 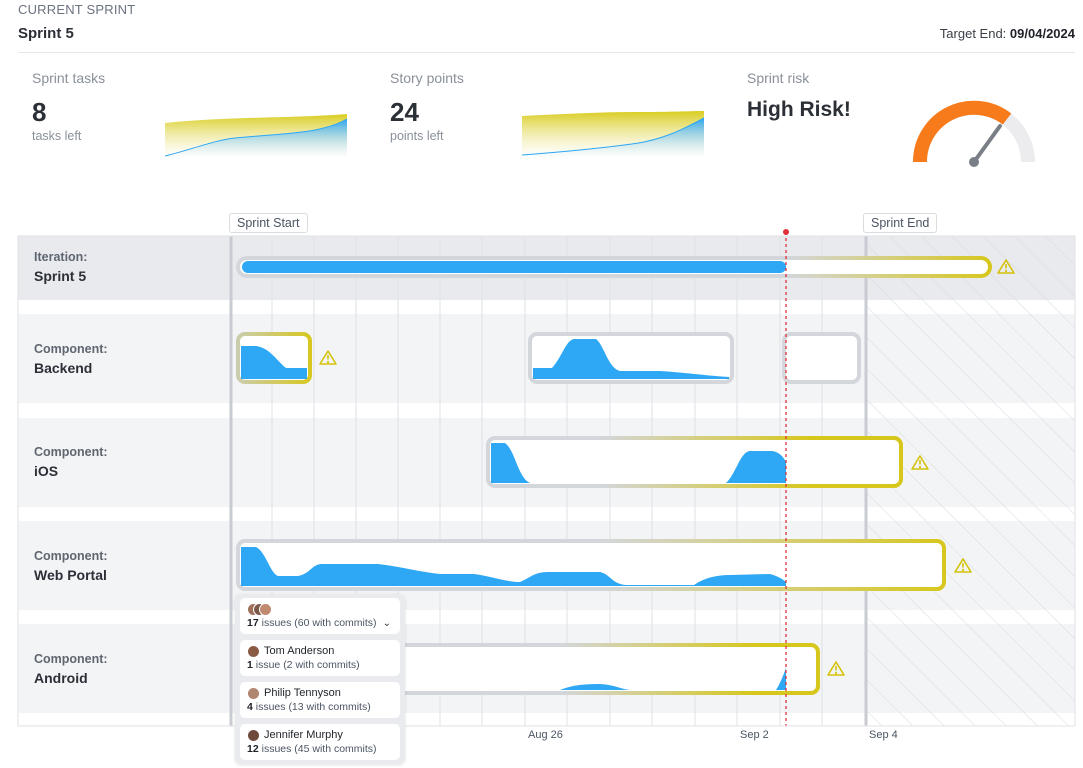 What do you see at coordinates (39, 112) in the screenshot?
I see `kpi-tasks-value: 8` at bounding box center [39, 112].